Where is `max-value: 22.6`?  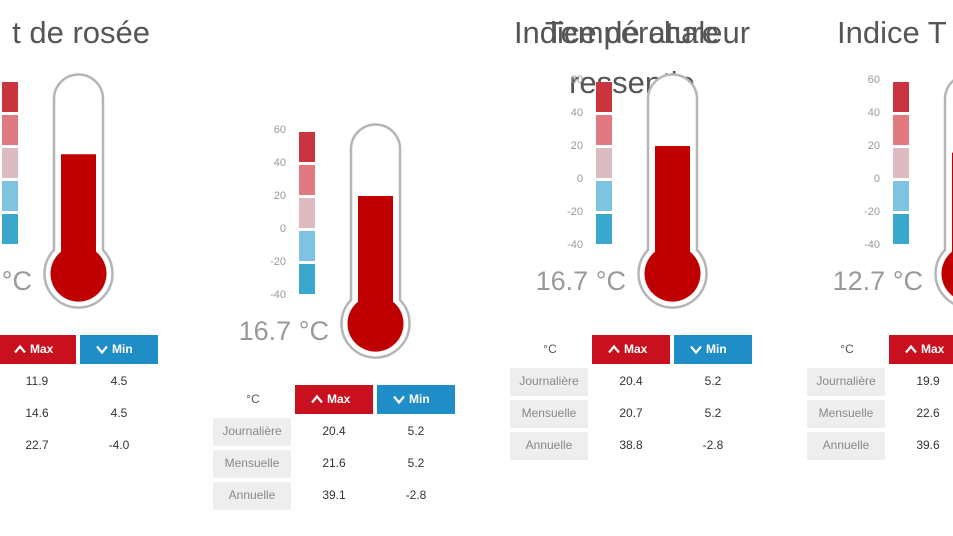
max-value: 22.6 is located at coordinates (928, 413).